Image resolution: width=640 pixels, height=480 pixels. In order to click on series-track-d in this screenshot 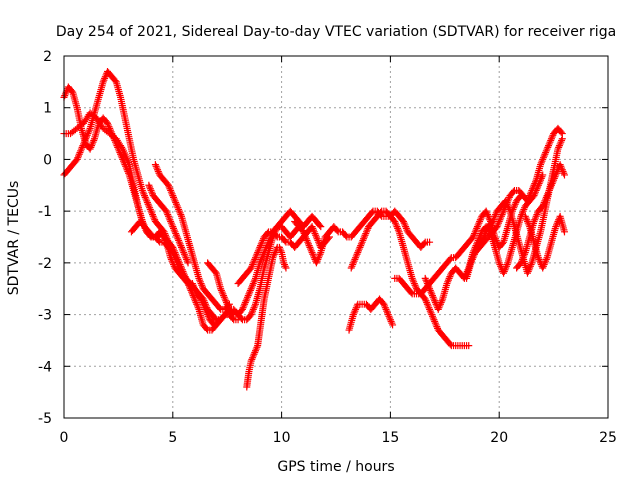, I will do `click(172, 273)`.